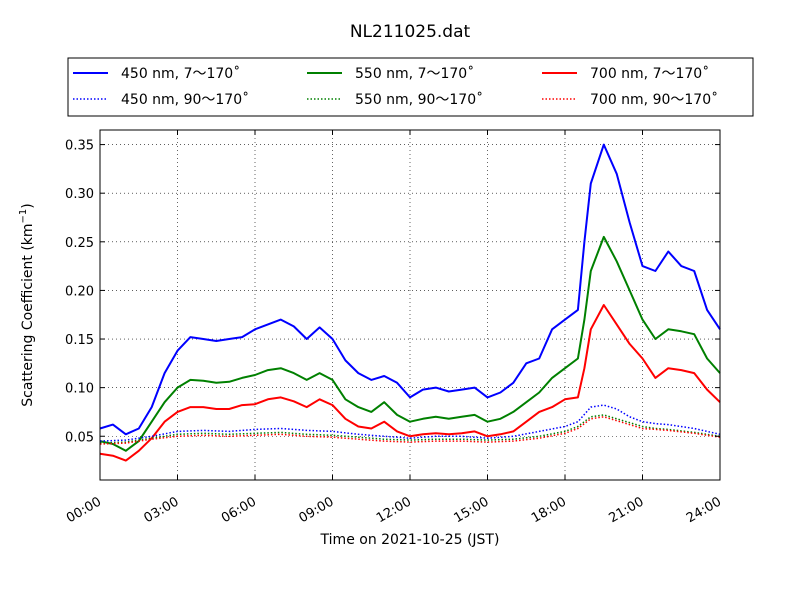 This screenshot has height=600, width=800. I want to click on x-tick-label: 03:00, so click(162, 510).